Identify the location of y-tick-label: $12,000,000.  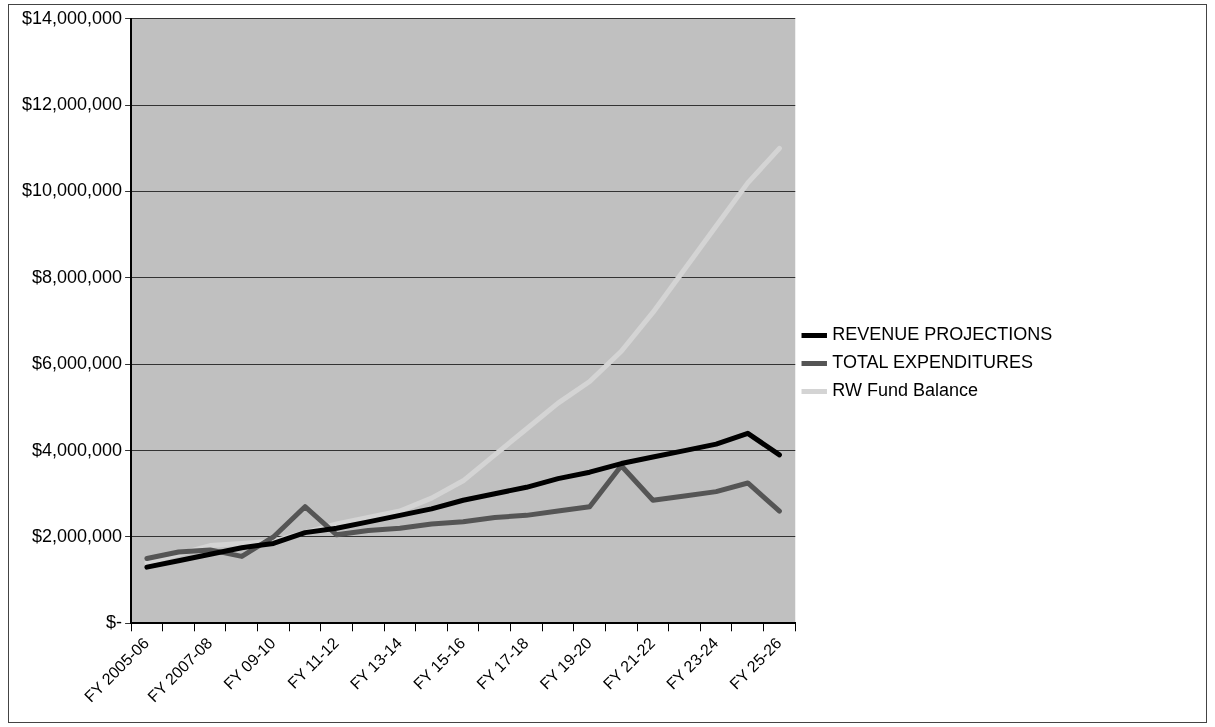
(72, 104).